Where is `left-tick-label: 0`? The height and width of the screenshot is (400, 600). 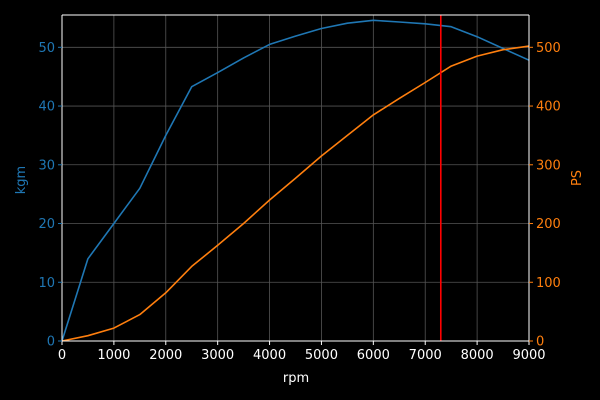 left-tick-label: 0 is located at coordinates (51, 342).